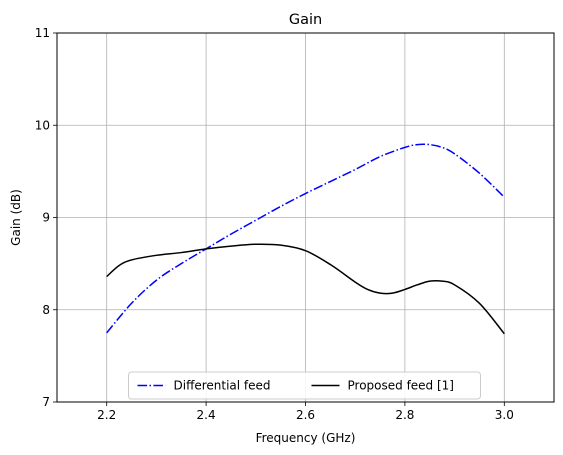  What do you see at coordinates (504, 415) in the screenshot?
I see `x-tick-label: 3.0` at bounding box center [504, 415].